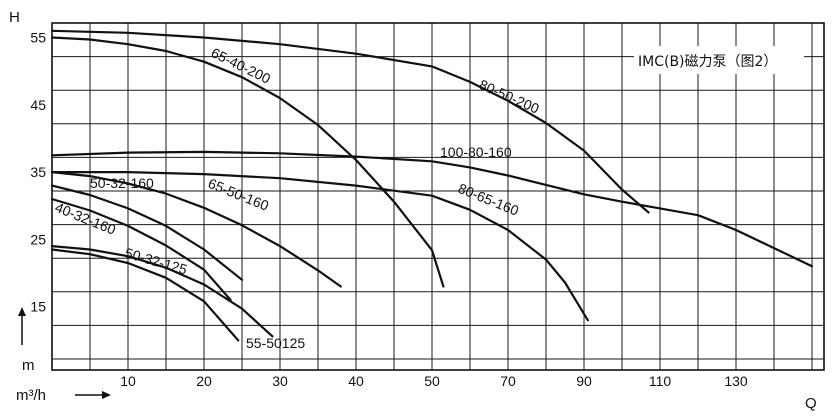 This screenshot has width=832, height=420. I want to click on y-tick-label: 45, so click(38, 105).